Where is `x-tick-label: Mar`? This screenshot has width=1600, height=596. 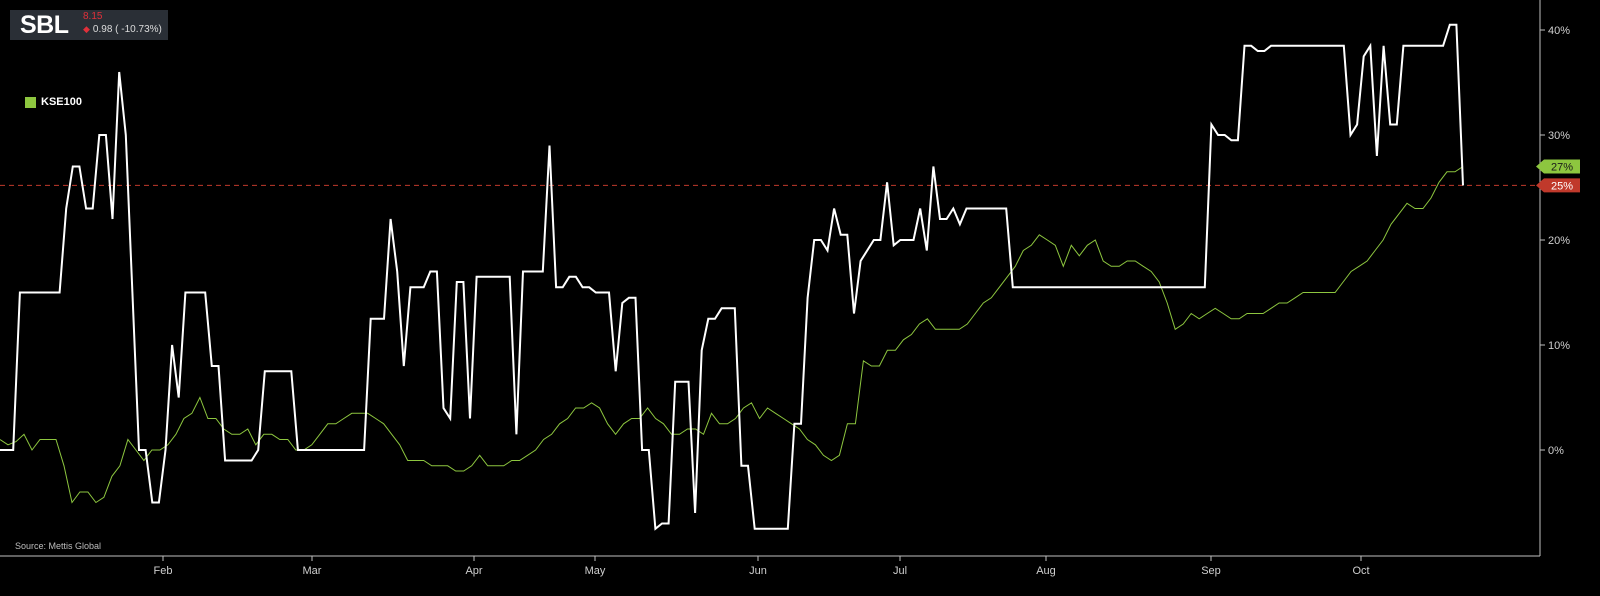
x-tick-label: Mar is located at coordinates (312, 571).